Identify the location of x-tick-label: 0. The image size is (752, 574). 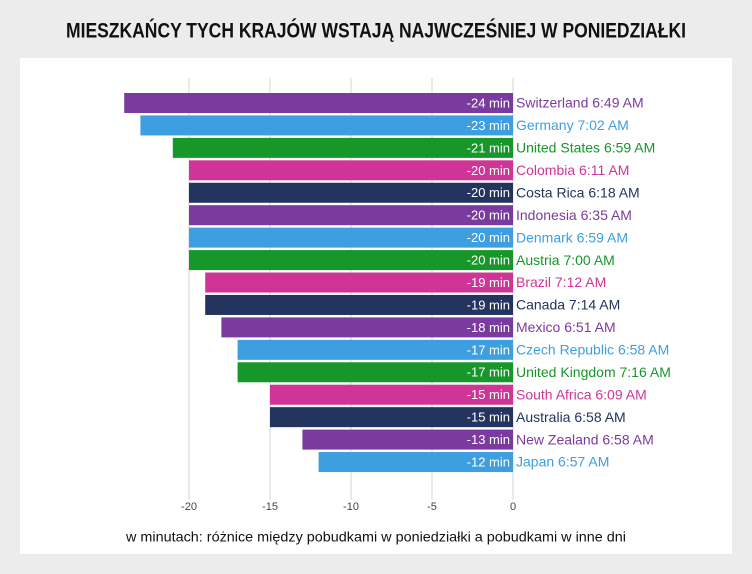
(513, 507).